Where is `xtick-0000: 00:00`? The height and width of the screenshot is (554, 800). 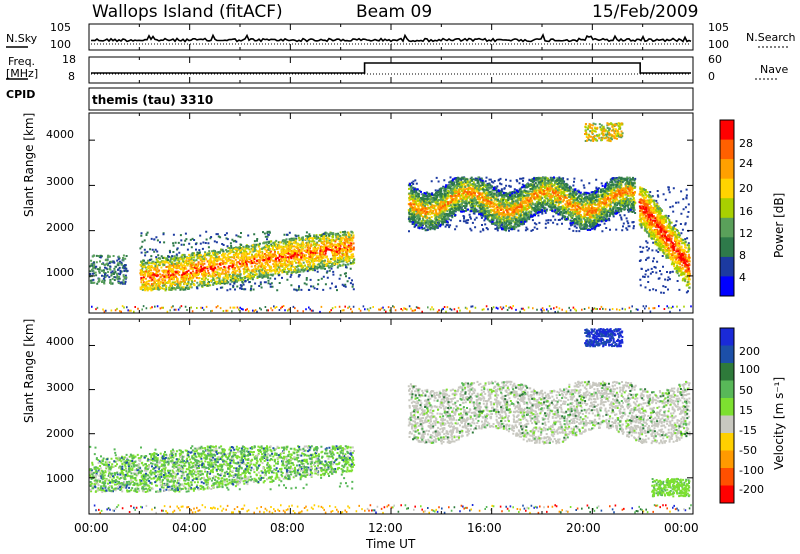 xtick-0000: 00:00 is located at coordinates (91, 528).